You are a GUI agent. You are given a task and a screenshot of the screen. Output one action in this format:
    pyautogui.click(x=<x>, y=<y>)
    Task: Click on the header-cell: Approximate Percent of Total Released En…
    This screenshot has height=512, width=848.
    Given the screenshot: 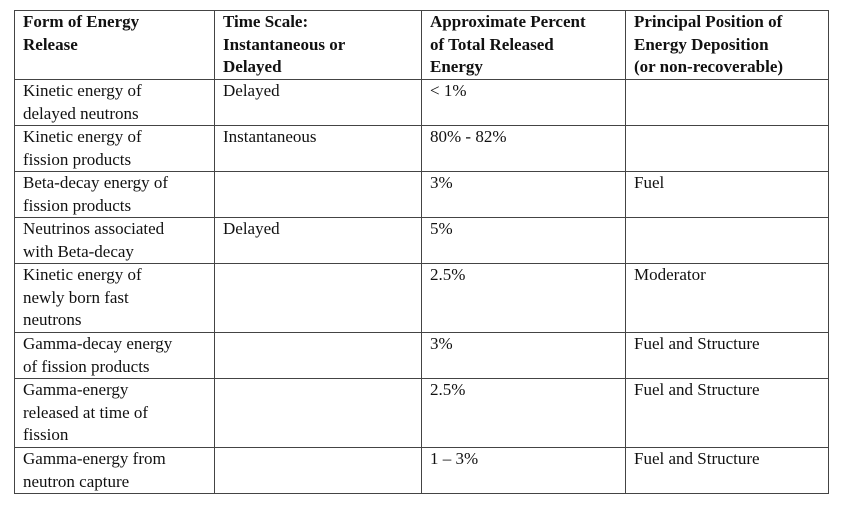 What is the action you would take?
    pyautogui.click(x=523, y=45)
    